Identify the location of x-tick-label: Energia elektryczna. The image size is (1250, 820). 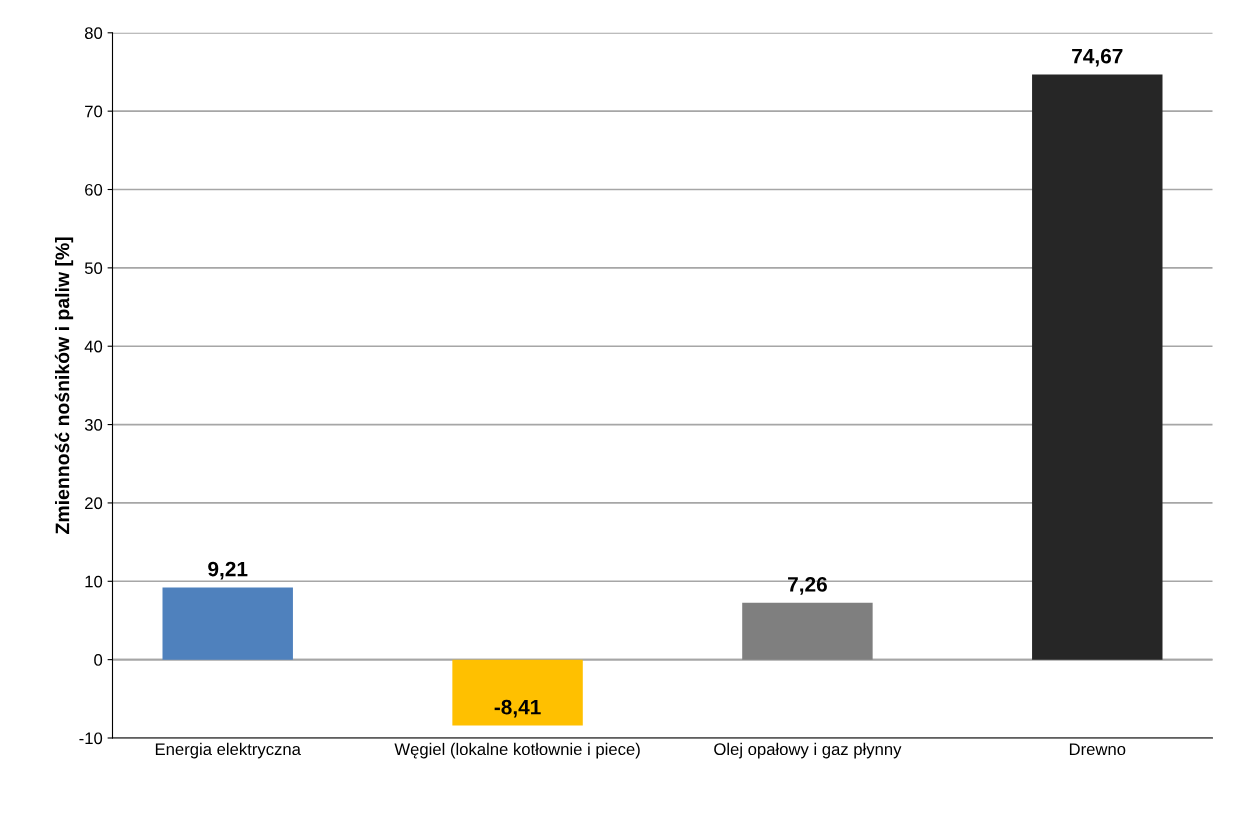
(228, 750).